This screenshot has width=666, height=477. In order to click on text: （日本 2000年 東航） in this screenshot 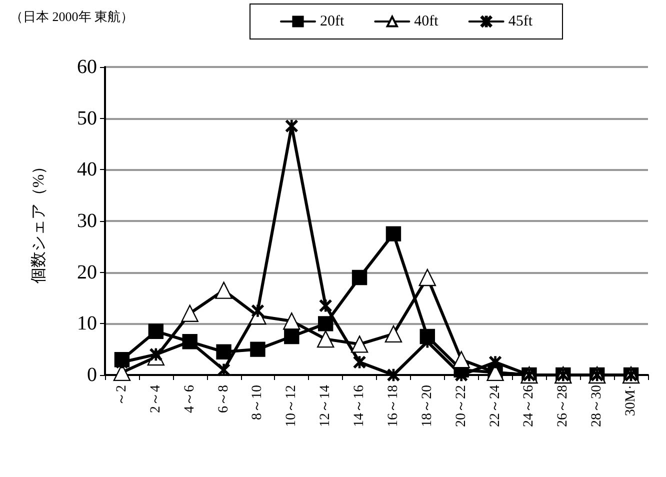, I will do `click(72, 16)`.